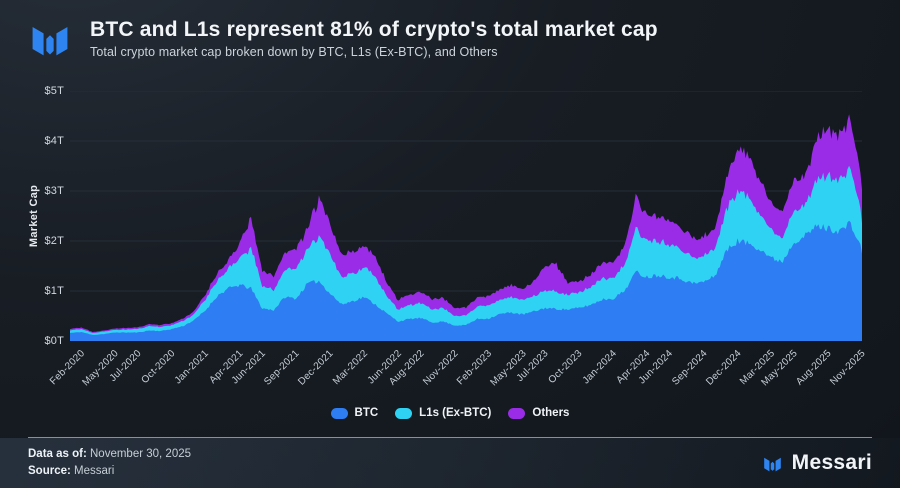 This screenshot has height=488, width=900. What do you see at coordinates (831, 462) in the screenshot?
I see `brand-wordmark: Messari` at bounding box center [831, 462].